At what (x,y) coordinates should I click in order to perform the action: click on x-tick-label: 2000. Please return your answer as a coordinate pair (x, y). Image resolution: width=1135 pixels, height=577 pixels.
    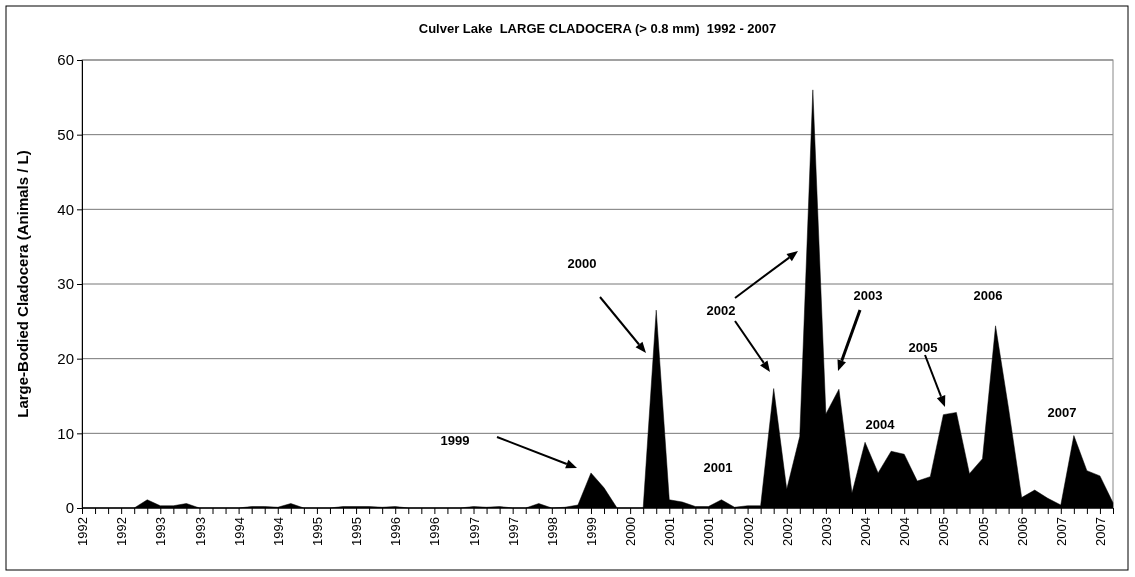
    Looking at the image, I should click on (631, 531).